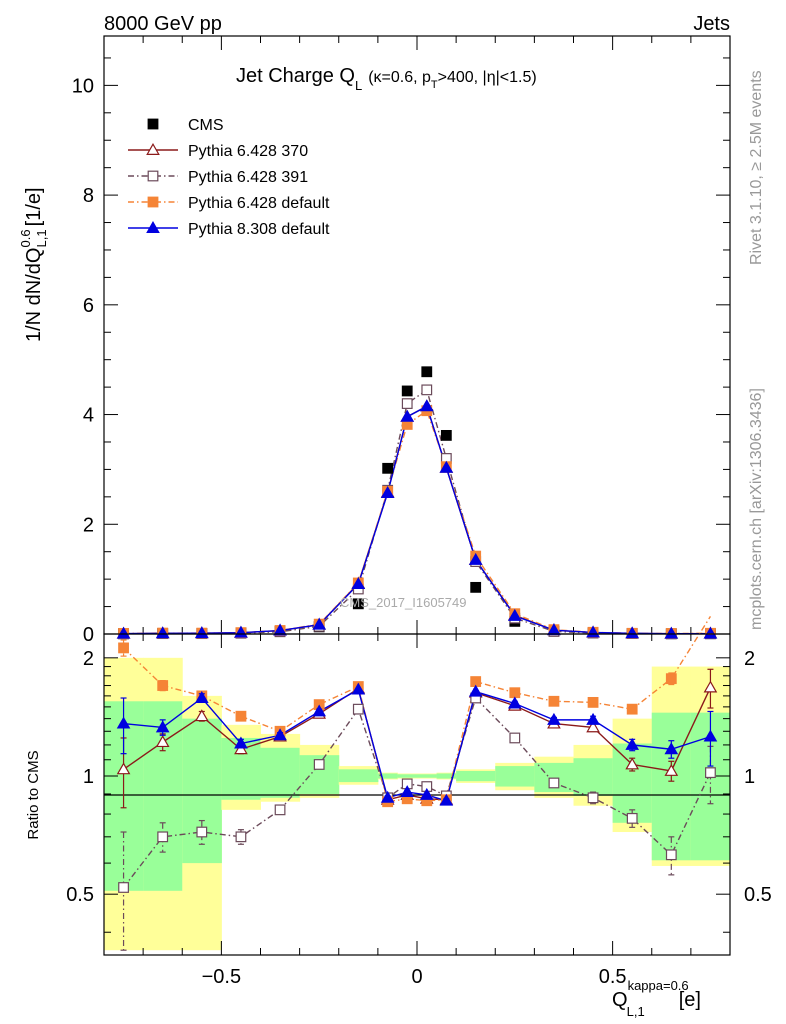 The image size is (786, 1024). Describe the element at coordinates (153, 226) in the screenshot. I see `legend-marker-py8def` at that location.